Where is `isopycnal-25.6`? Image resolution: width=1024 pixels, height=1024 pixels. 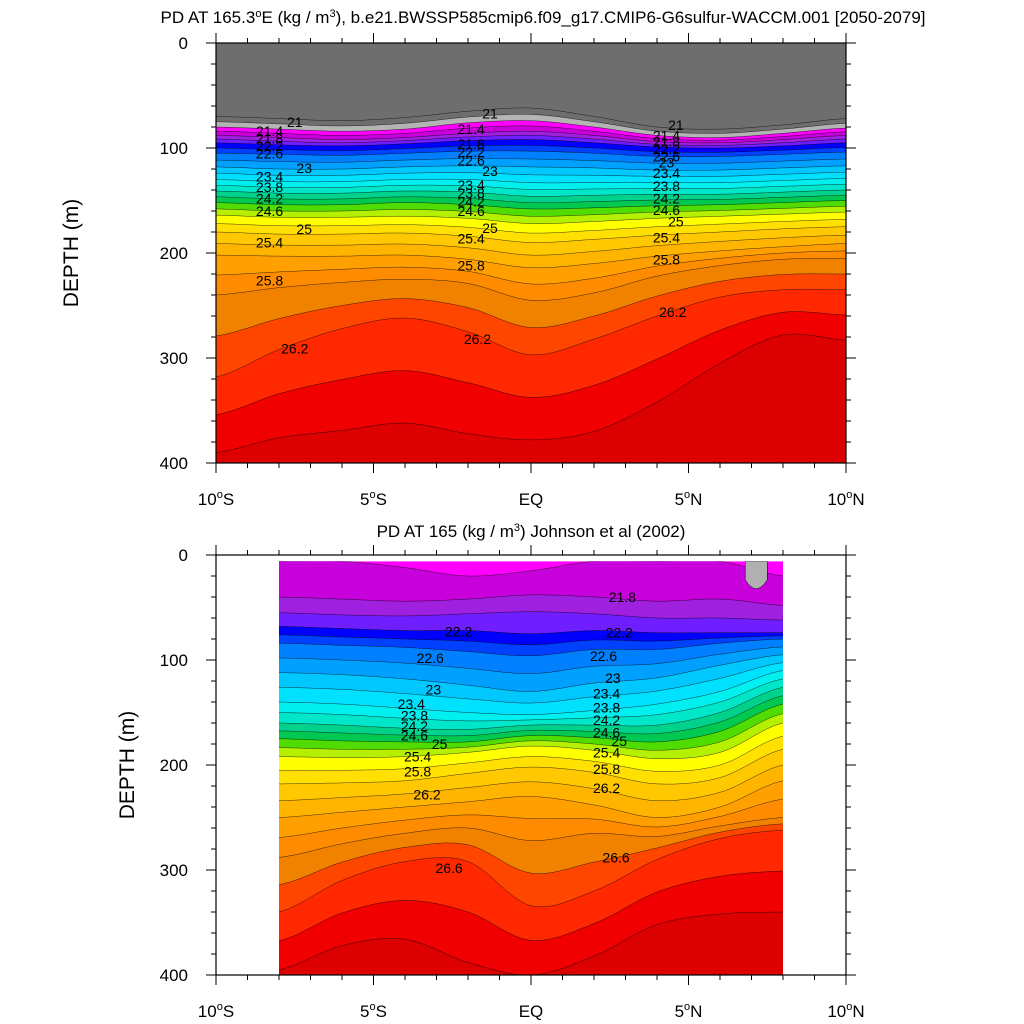 isopycnal-25.6 is located at coordinates (531, 818).